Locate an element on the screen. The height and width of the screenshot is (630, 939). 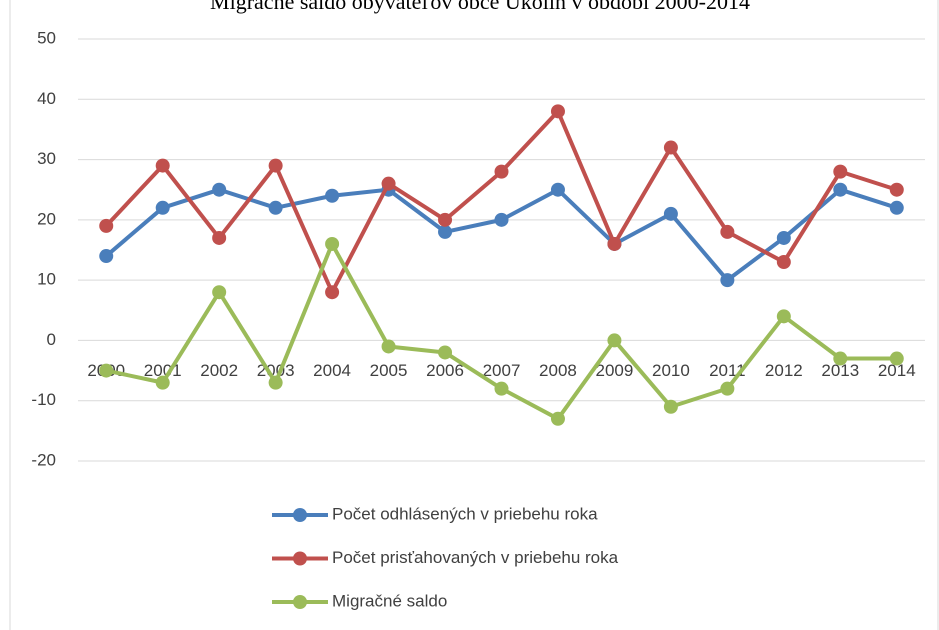
x-tick-label: 2009 is located at coordinates (615, 370).